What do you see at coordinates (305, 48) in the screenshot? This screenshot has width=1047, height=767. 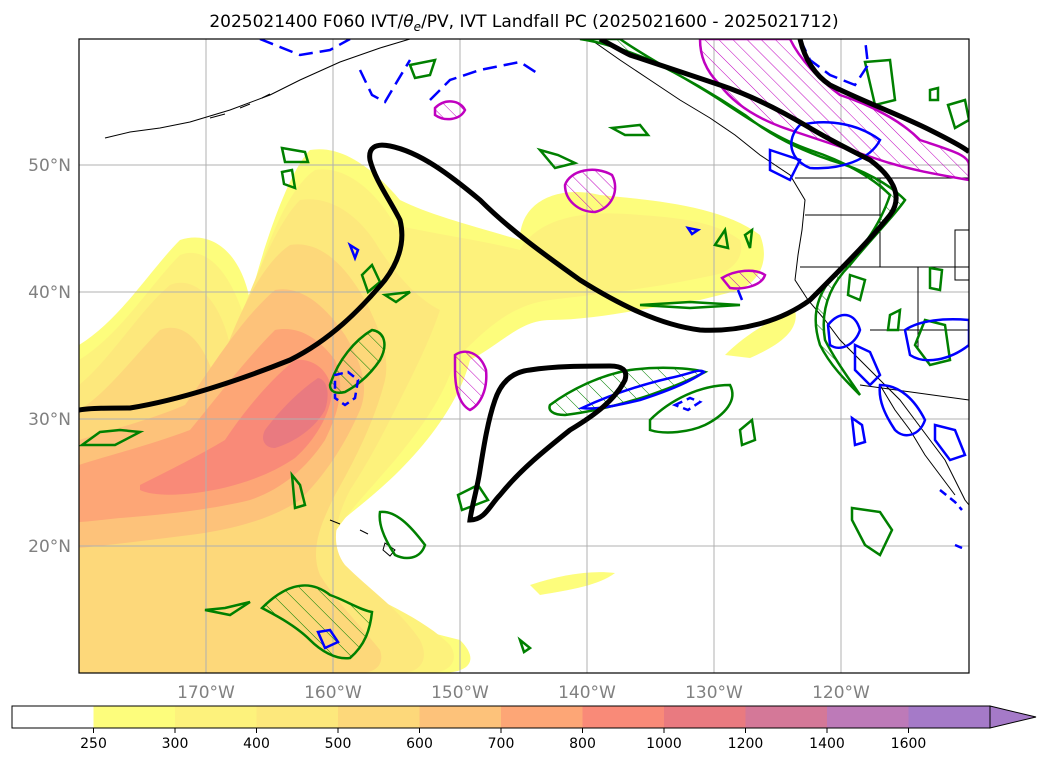 I see `pv-neg-dash-nw` at bounding box center [305, 48].